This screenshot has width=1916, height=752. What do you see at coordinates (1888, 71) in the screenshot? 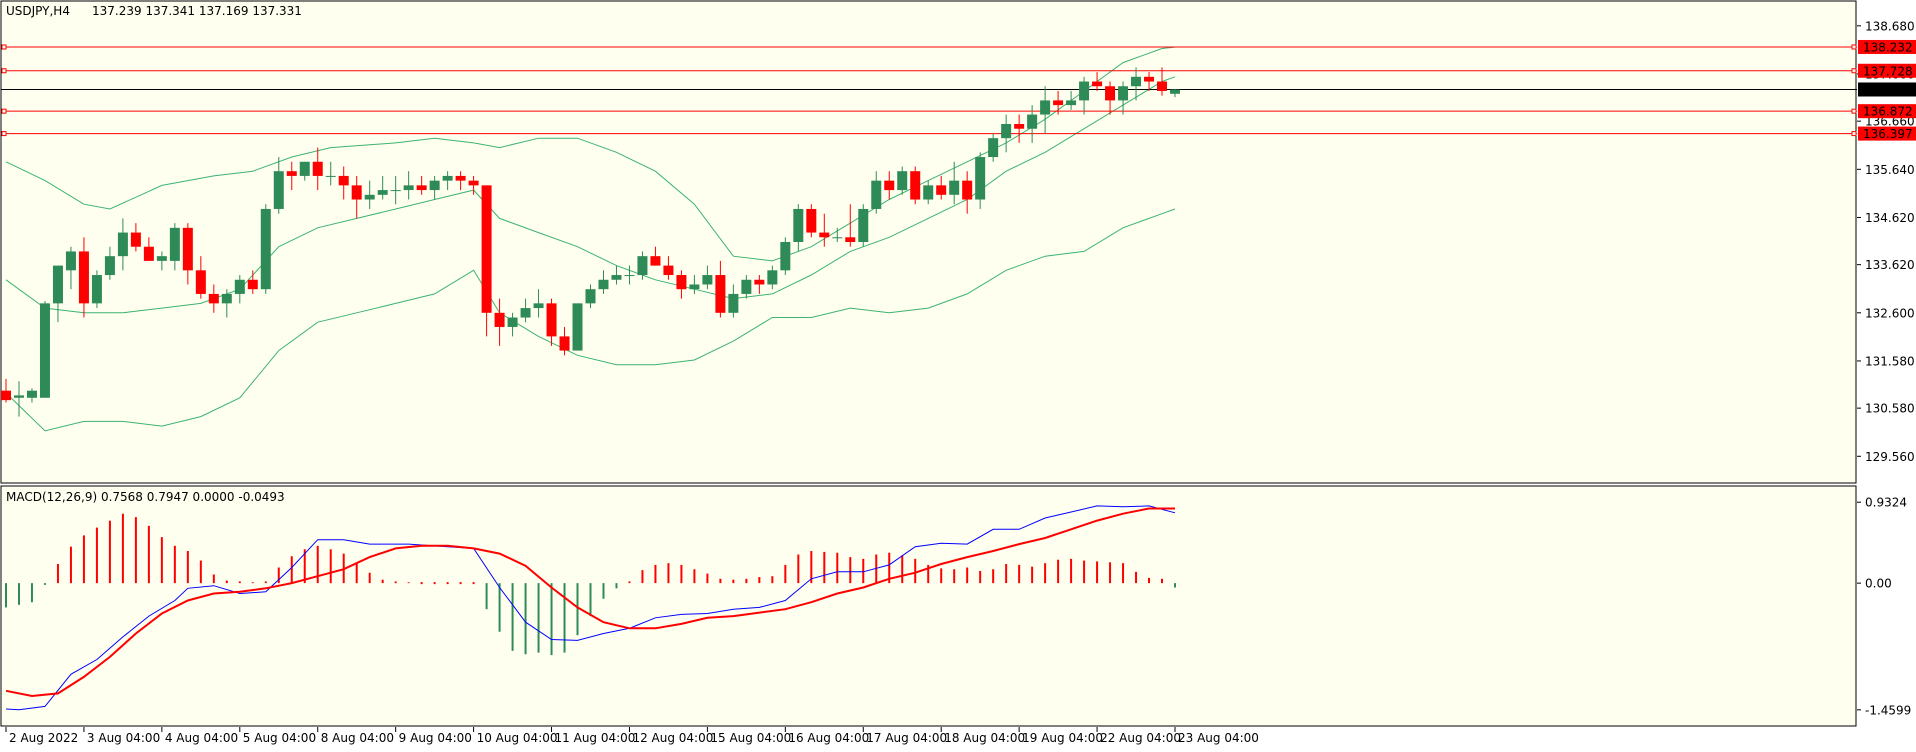
I see `price-line-label-1: 137.728` at bounding box center [1888, 71].